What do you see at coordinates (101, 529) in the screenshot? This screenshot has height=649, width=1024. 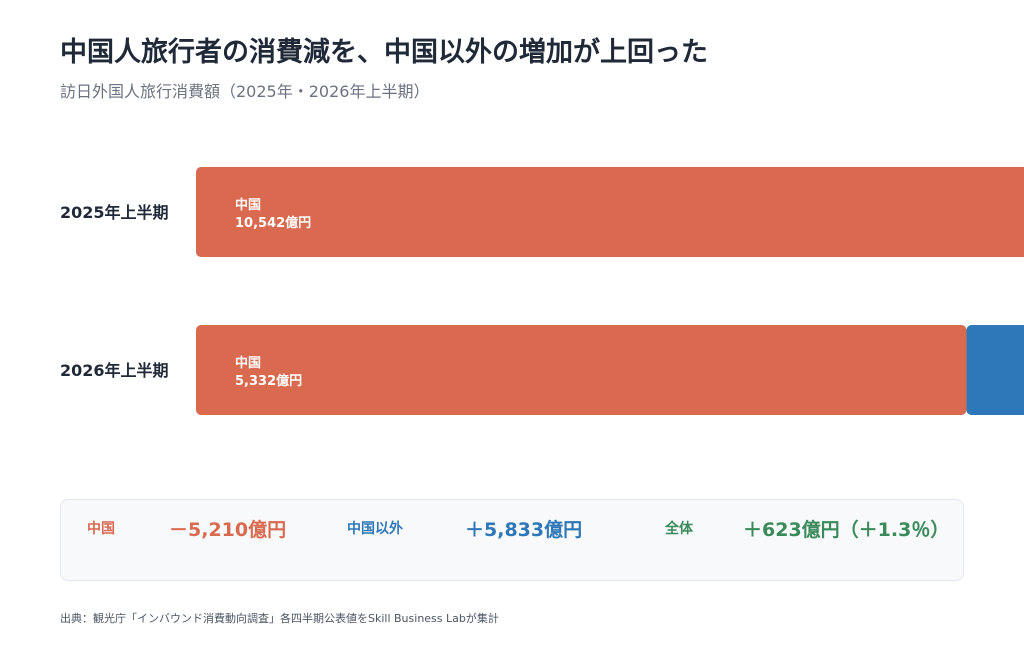 I see `summary-china-label: 中国` at bounding box center [101, 529].